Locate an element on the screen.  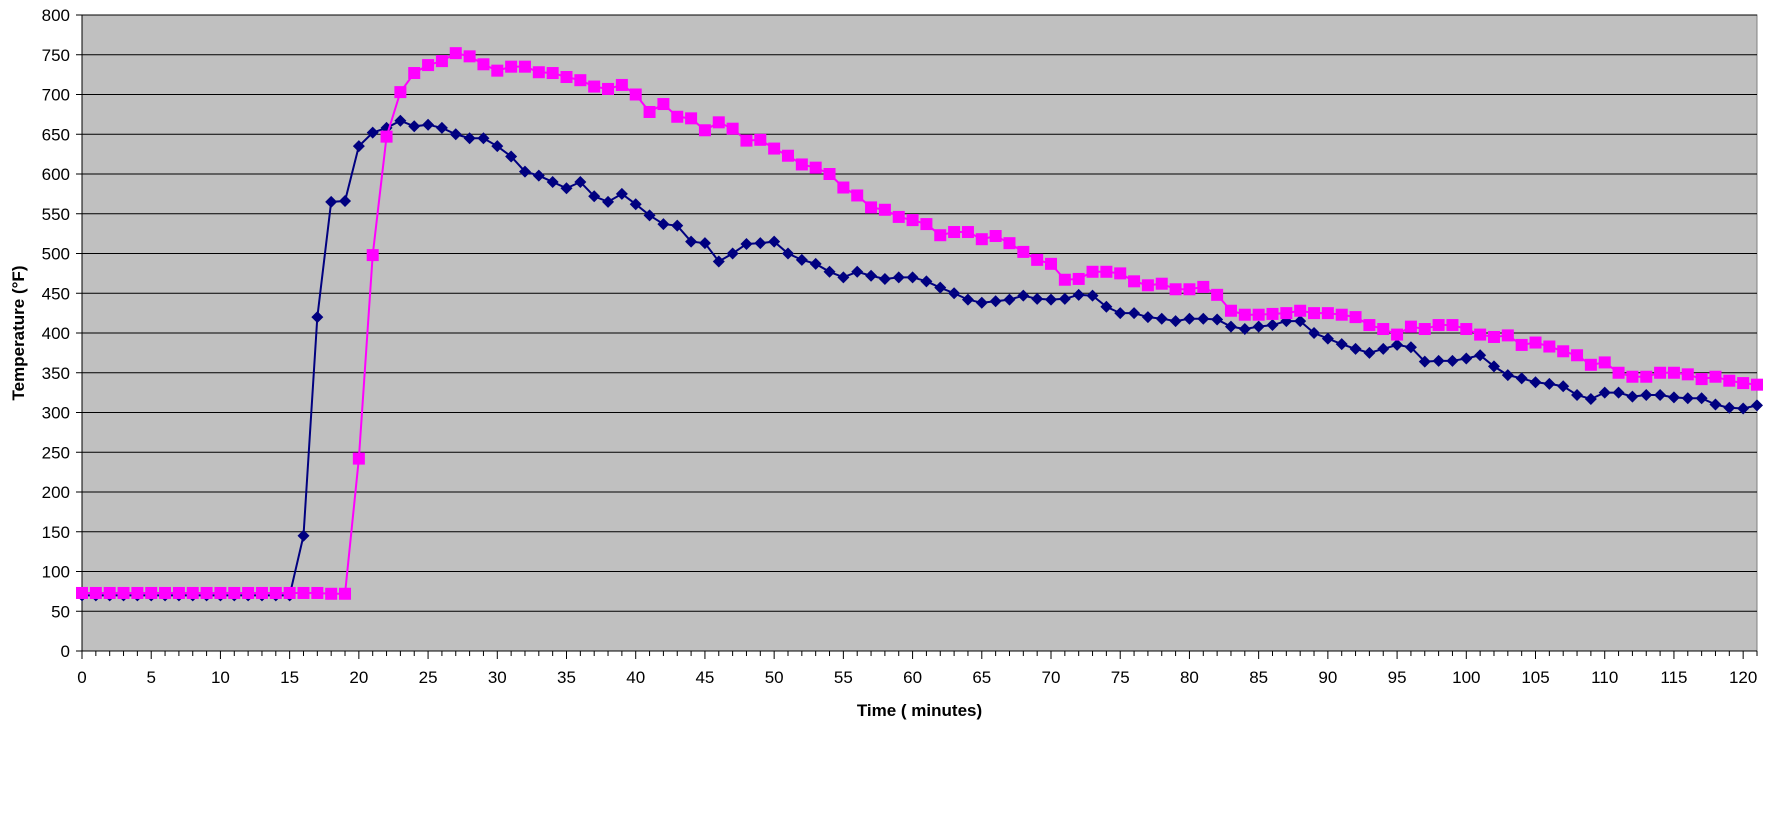
x-tick-label: 100 is located at coordinates (1466, 677).